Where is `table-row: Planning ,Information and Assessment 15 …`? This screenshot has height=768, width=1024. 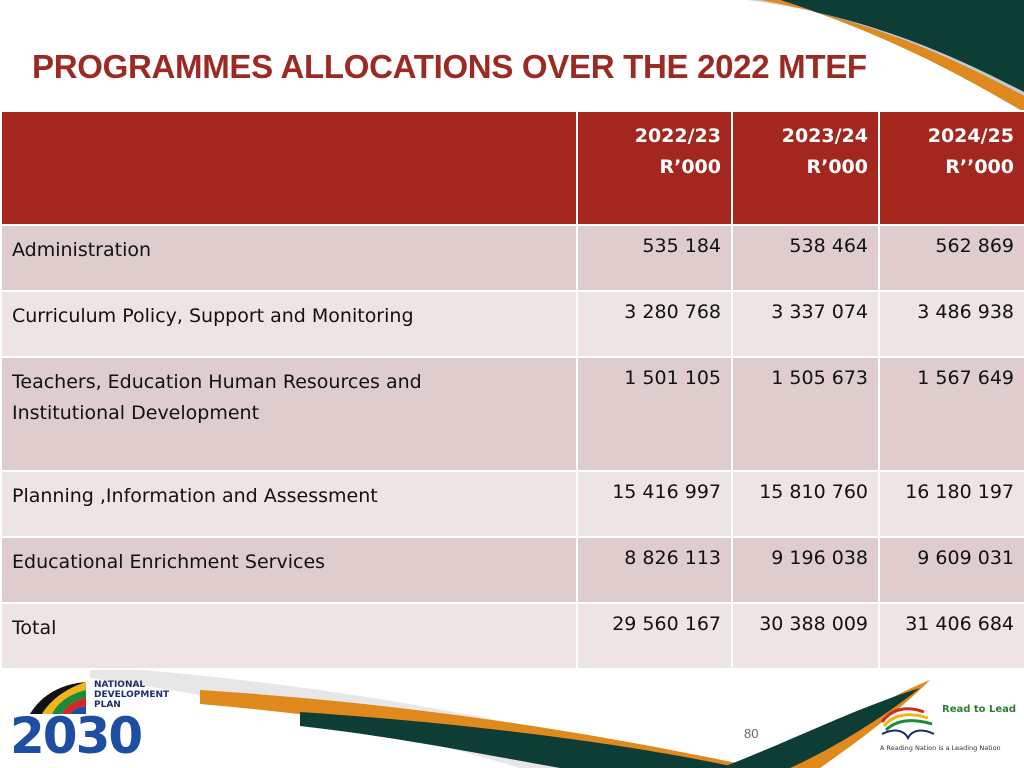
table-row: Planning ,Information and Assessment 15 … is located at coordinates (512, 504).